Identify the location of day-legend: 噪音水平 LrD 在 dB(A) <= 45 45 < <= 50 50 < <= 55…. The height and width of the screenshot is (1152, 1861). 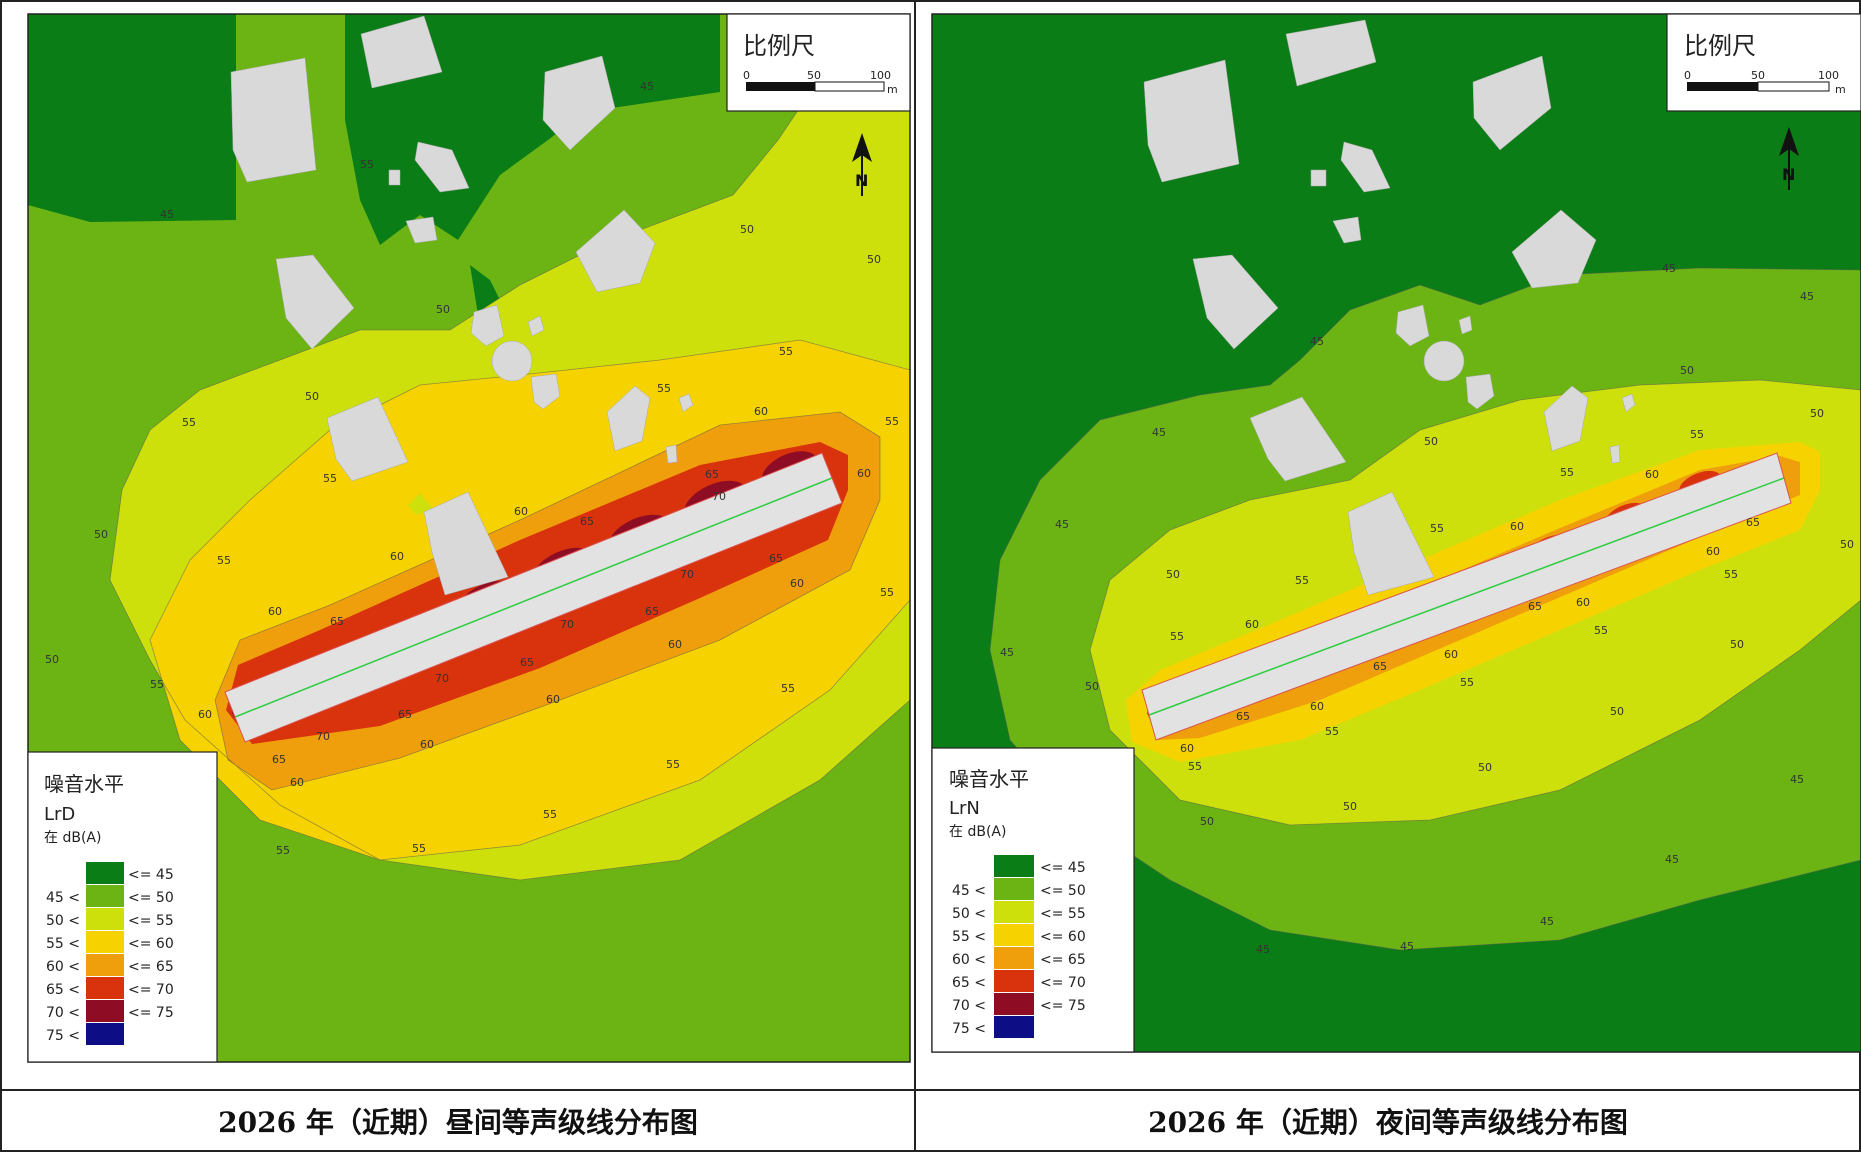
(122, 907).